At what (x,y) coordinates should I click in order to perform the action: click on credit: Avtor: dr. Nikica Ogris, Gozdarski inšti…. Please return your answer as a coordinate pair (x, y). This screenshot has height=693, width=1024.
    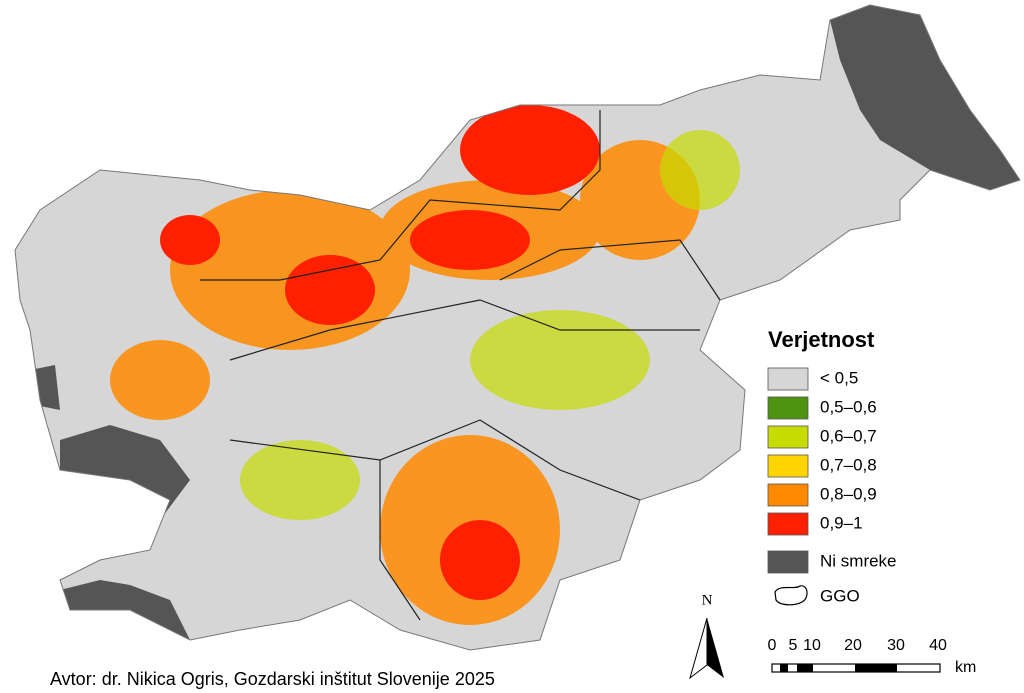
    Looking at the image, I should click on (272, 679).